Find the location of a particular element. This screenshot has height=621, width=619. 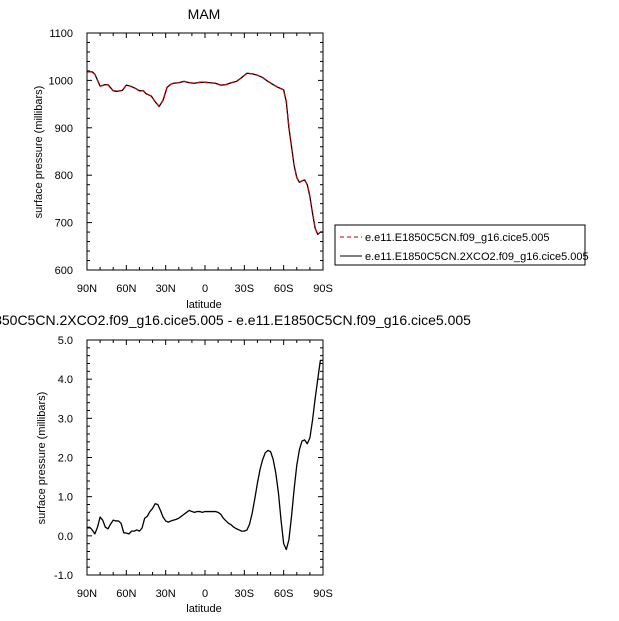

bottom-axis-ticks is located at coordinates (205, 457).